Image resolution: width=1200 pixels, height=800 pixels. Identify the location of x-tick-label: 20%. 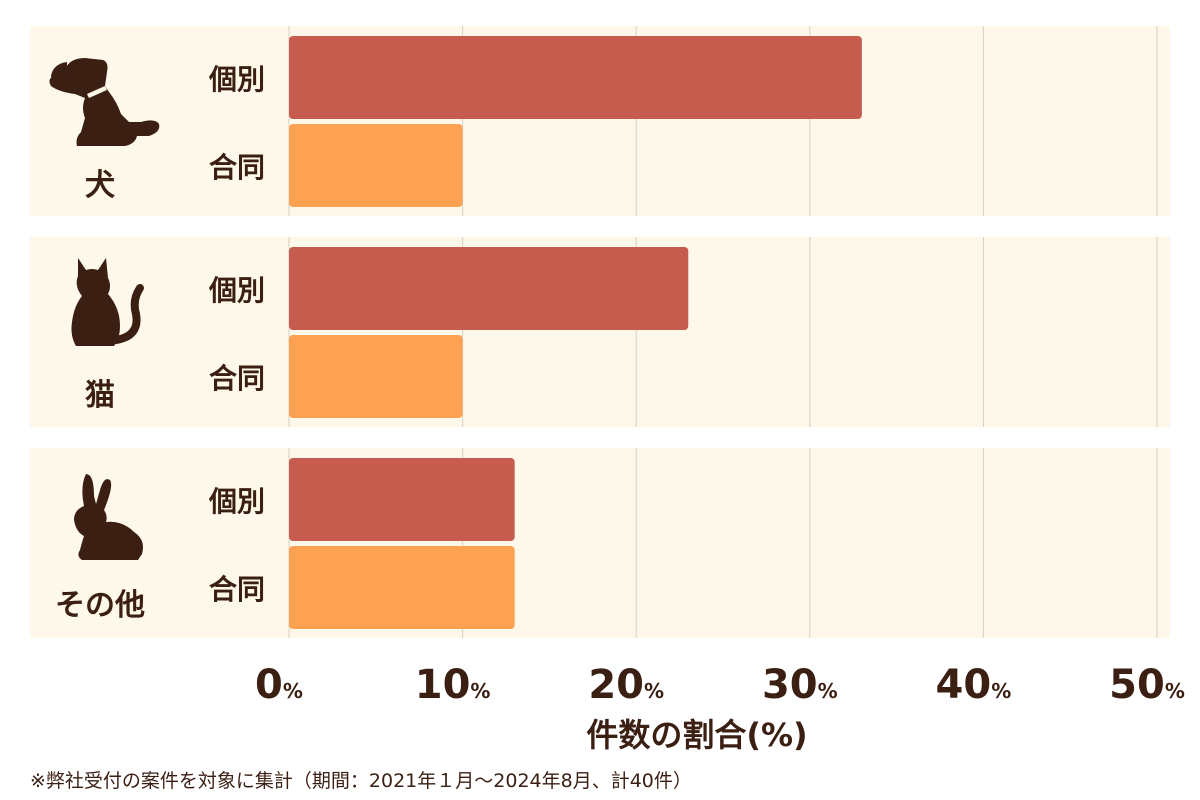
(626, 685).